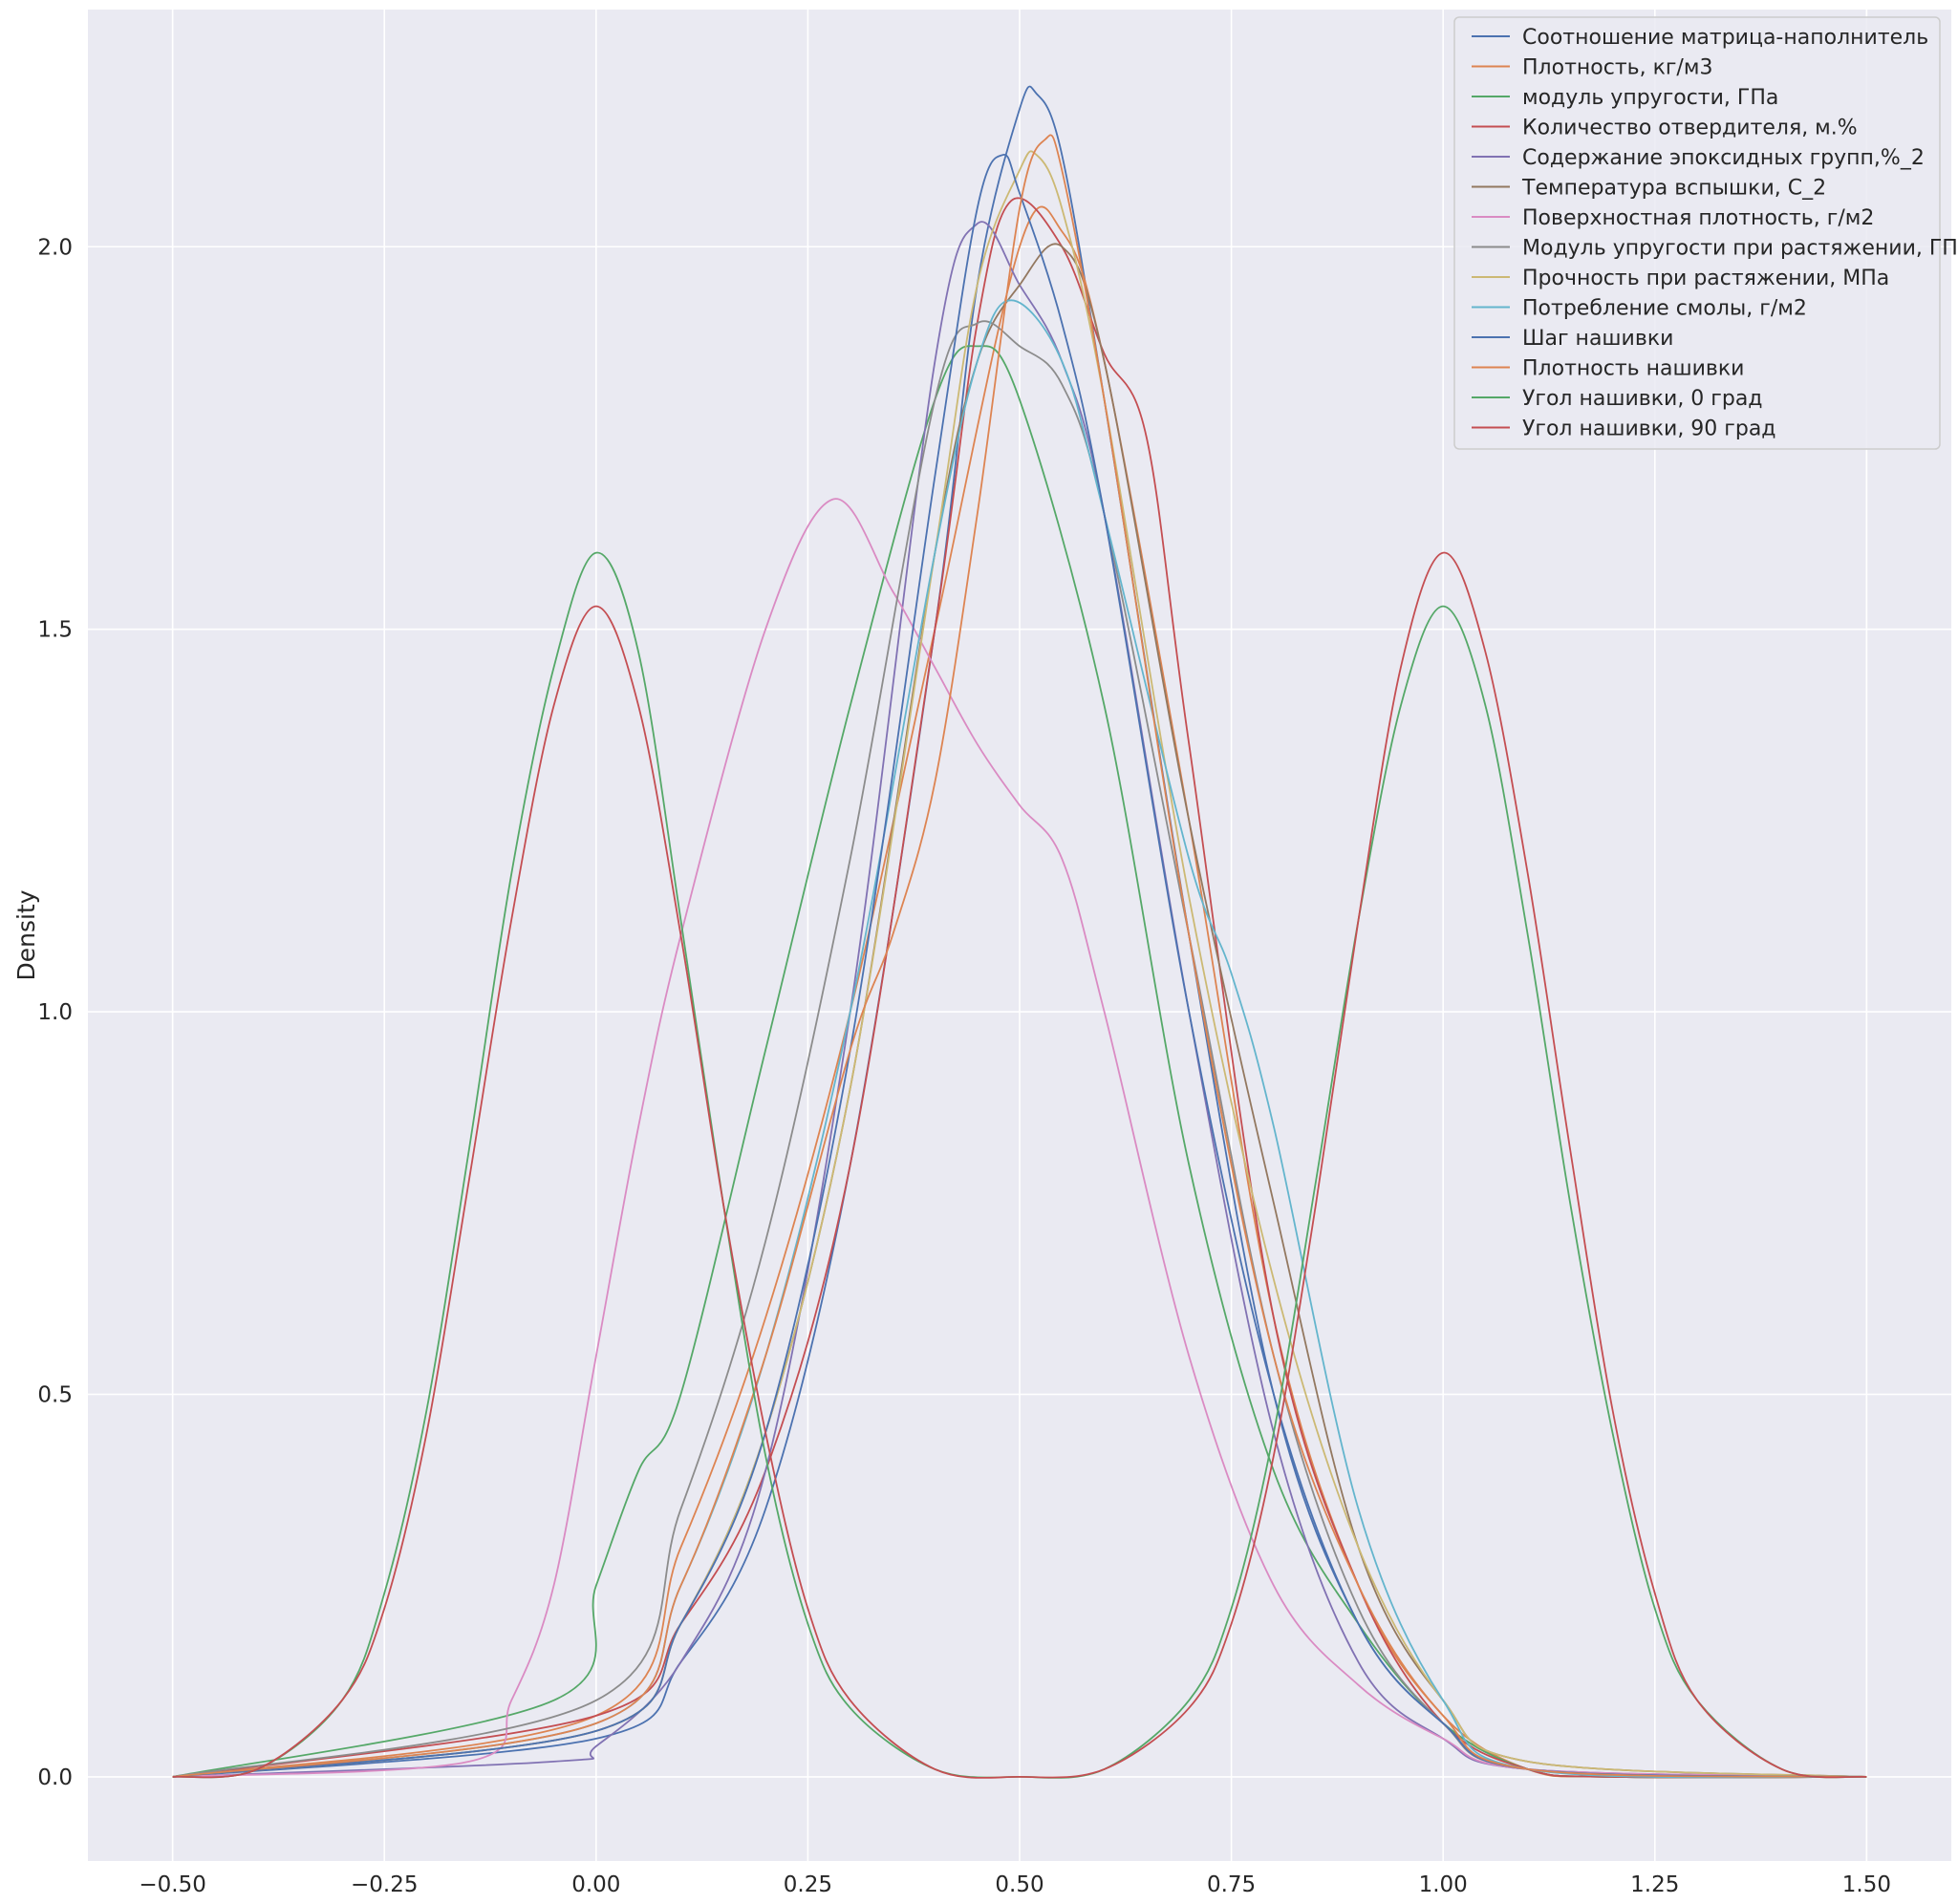 Image resolution: width=1958 pixels, height=1904 pixels. I want to click on y-axis-label: Density, so click(26, 935).